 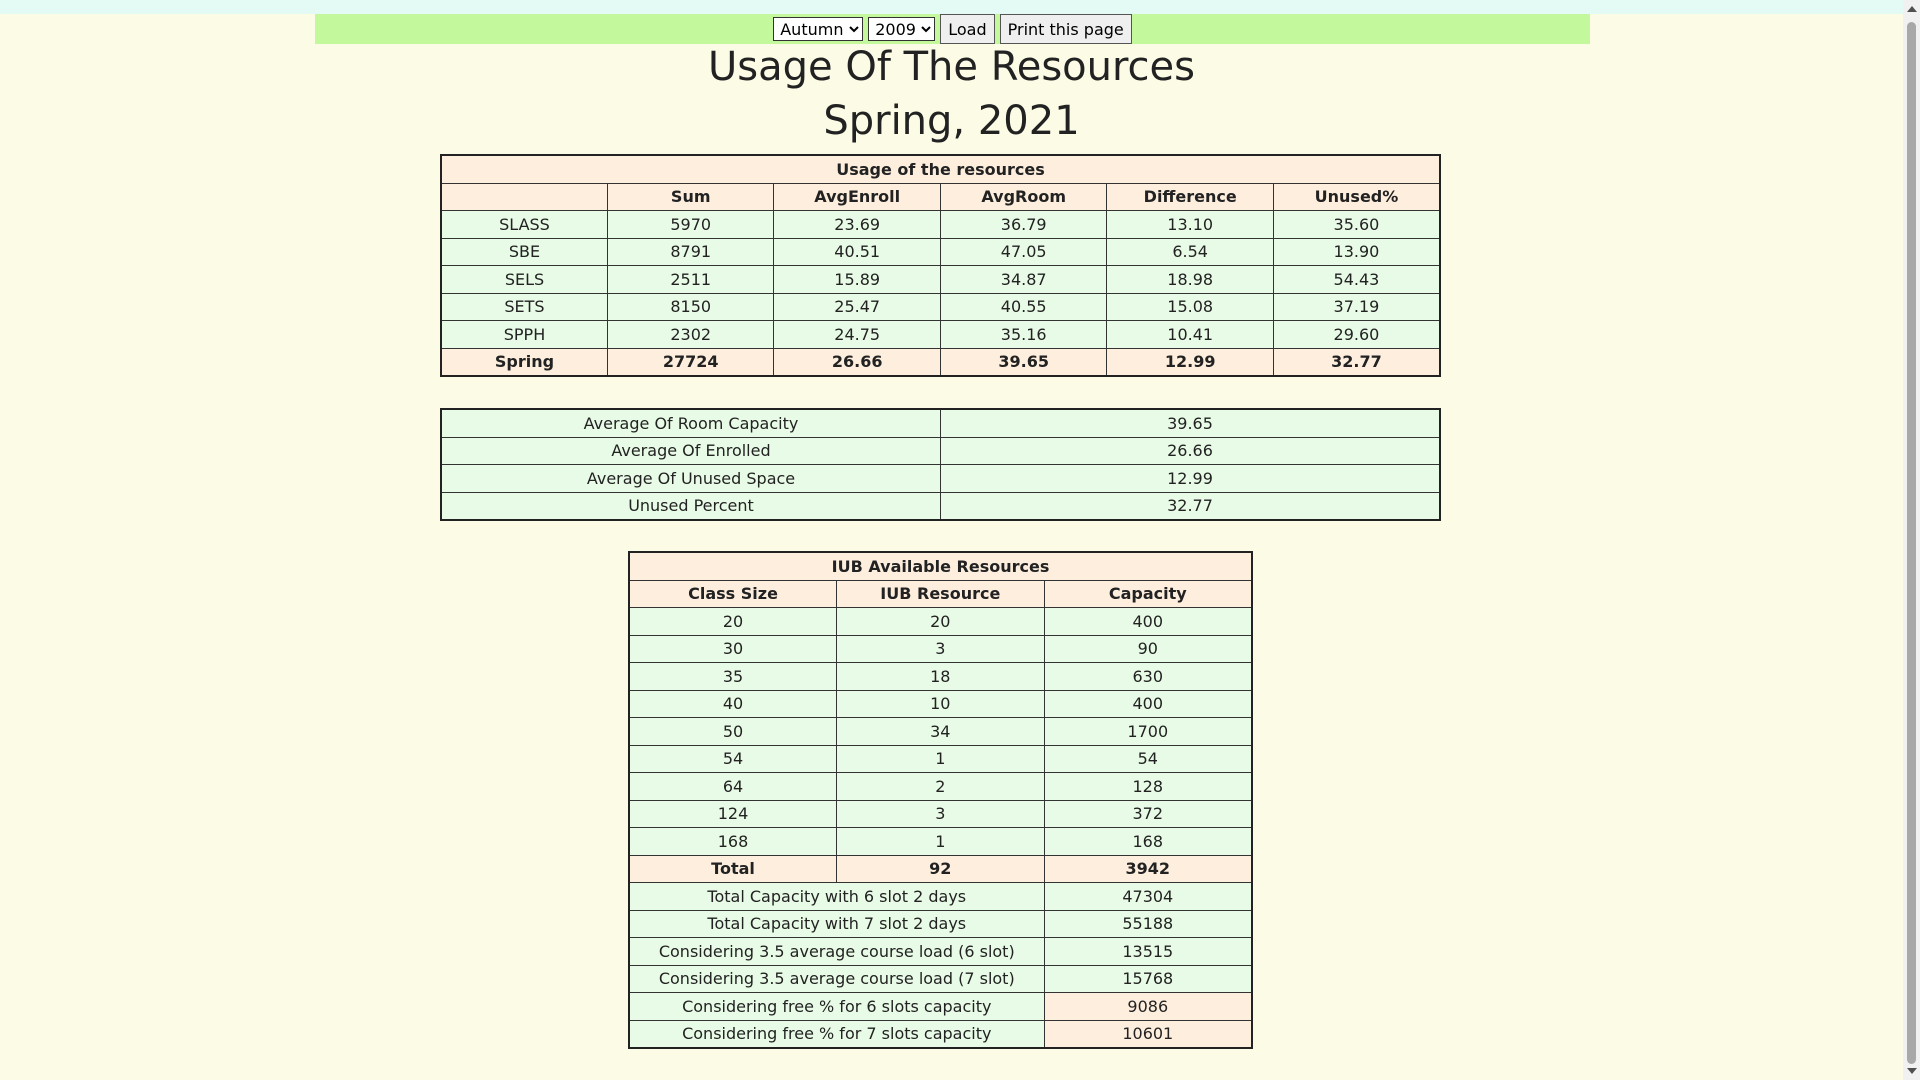 I want to click on average-value: 39.65, so click(x=1190, y=423).